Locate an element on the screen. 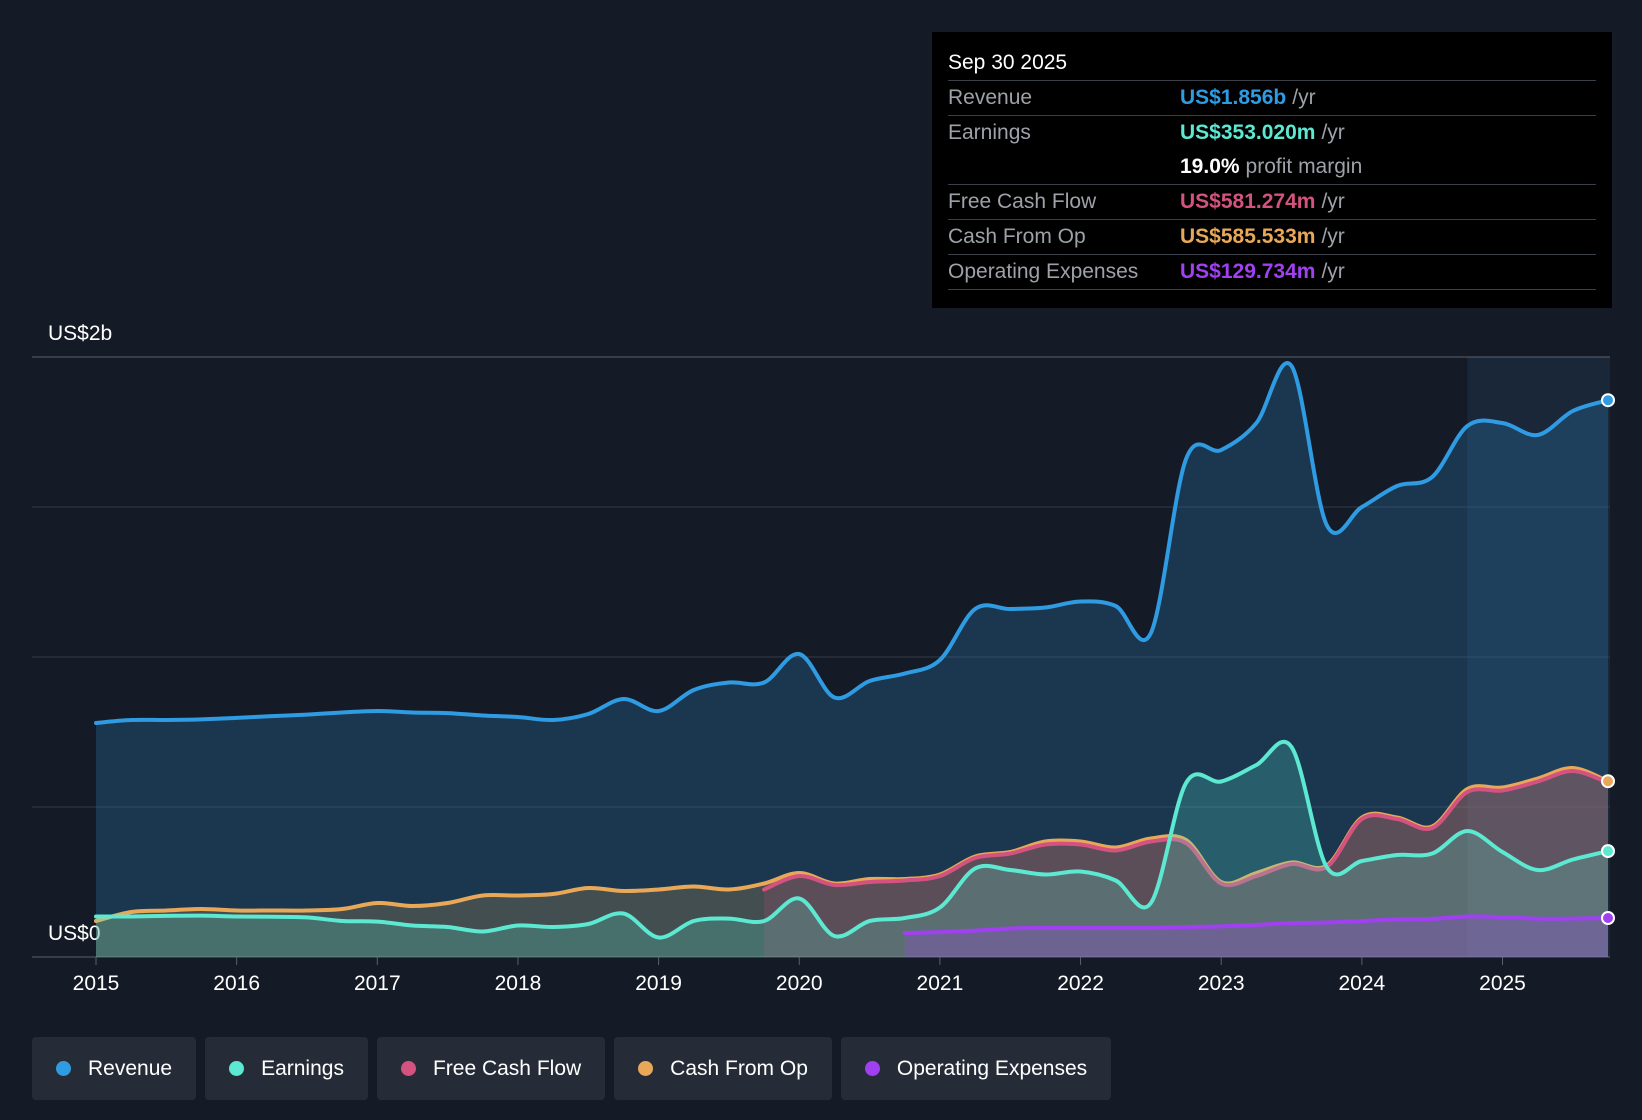  legend-label: Revenue is located at coordinates (130, 1068).